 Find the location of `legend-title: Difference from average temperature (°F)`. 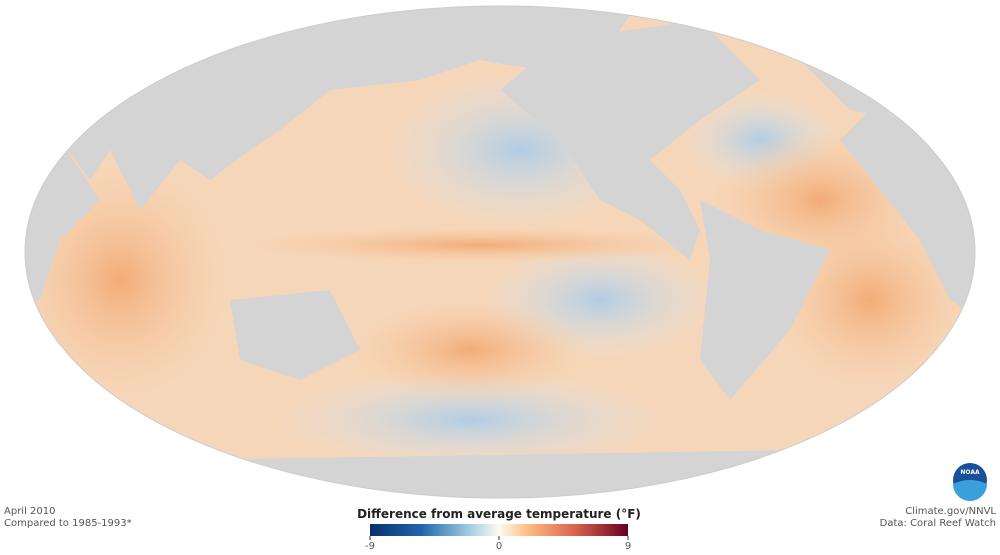

legend-title: Difference from average temperature (°F) is located at coordinates (499, 514).